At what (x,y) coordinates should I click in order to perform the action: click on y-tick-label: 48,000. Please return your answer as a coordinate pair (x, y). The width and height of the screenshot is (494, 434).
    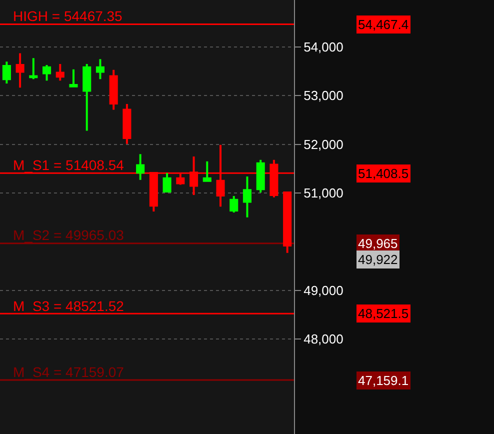
    Looking at the image, I should click on (324, 339).